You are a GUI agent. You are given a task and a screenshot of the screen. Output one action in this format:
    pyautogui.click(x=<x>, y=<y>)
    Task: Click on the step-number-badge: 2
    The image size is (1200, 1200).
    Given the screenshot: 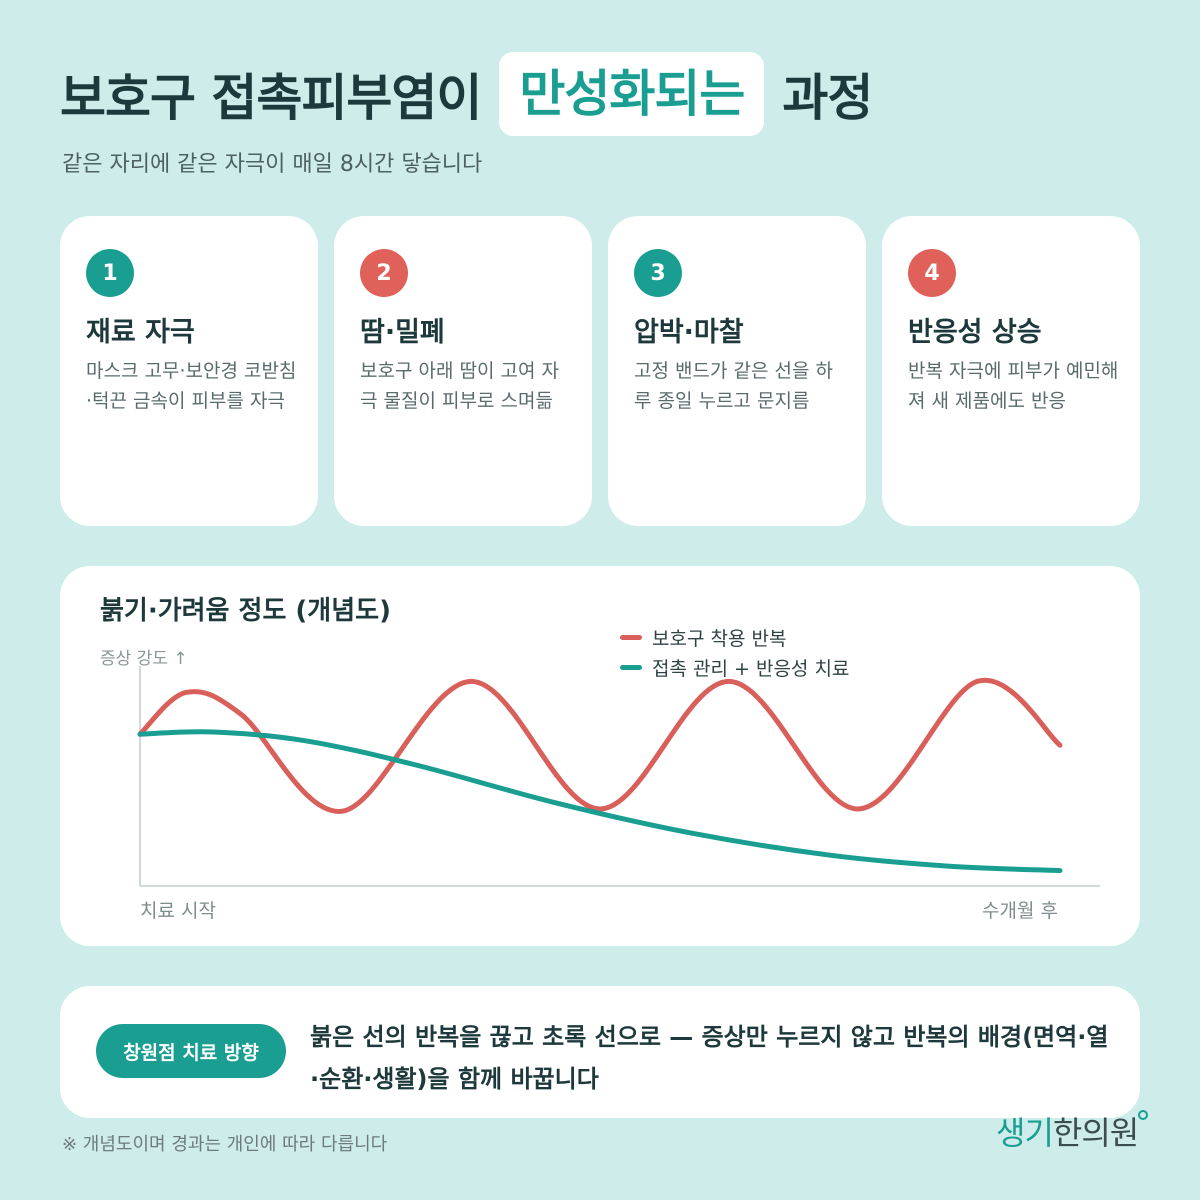 What is the action you would take?
    pyautogui.click(x=384, y=273)
    